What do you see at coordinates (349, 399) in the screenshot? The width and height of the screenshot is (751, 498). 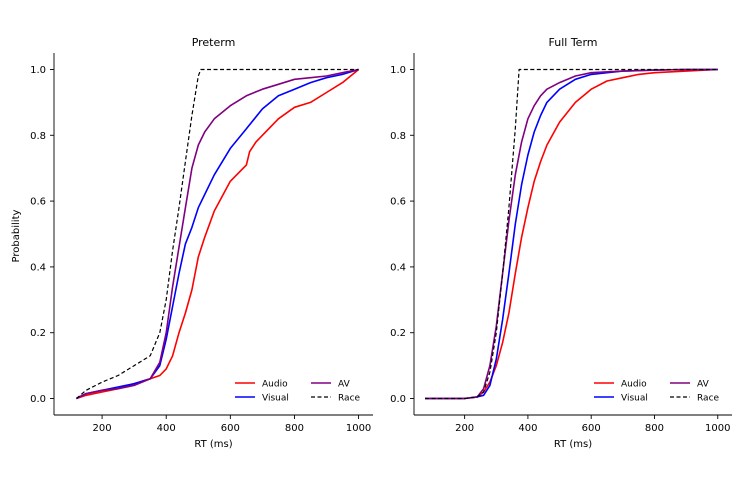 I see `panel-1-legend-label-race: Race` at bounding box center [349, 399].